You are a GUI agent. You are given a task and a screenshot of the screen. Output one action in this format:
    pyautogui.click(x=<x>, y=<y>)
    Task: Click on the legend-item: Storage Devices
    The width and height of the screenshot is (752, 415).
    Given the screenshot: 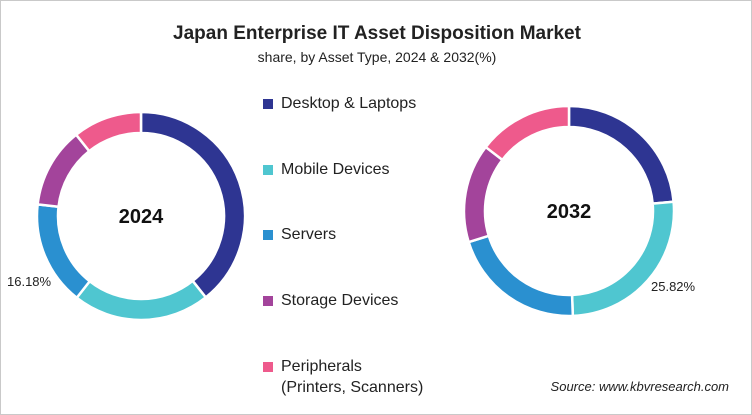 What is the action you would take?
    pyautogui.click(x=330, y=300)
    